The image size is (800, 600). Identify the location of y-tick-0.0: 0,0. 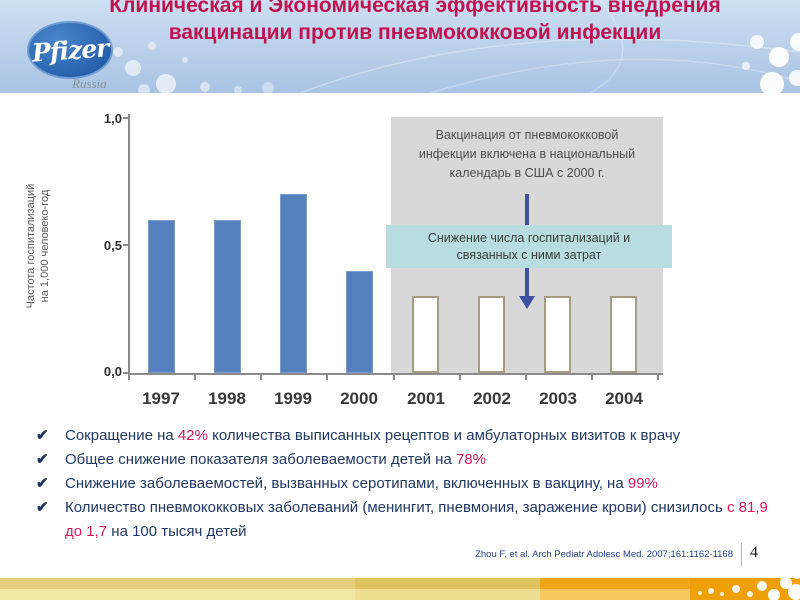
(112, 371).